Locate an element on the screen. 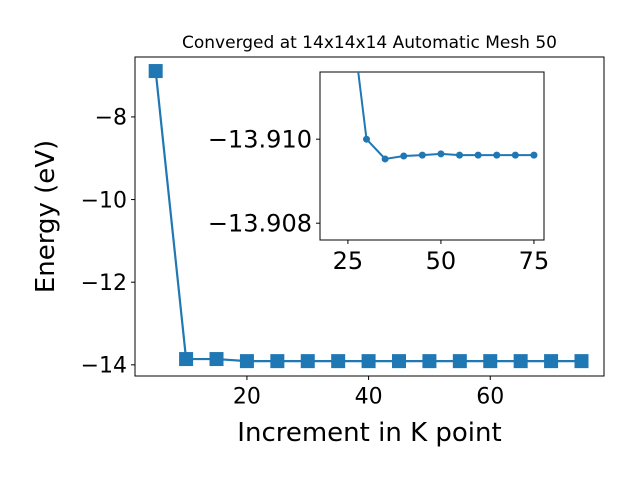 Image resolution: width=640 pixels, height=484 pixels. x-tick-label: 50 is located at coordinates (441, 261).